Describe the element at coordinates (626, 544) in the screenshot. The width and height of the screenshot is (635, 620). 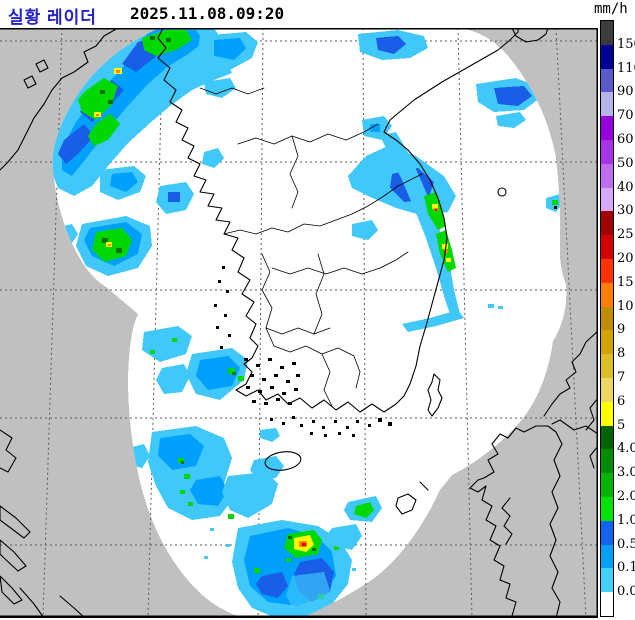
I see `legend-value-label: 0.5` at that location.